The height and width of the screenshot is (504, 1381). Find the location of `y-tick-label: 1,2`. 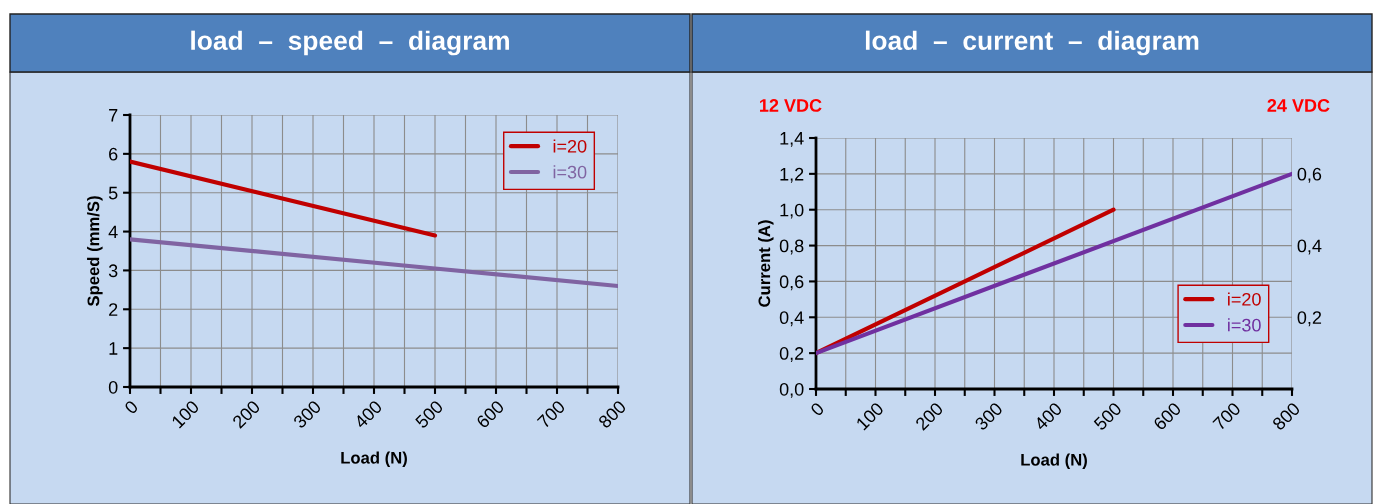

y-tick-label: 1,2 is located at coordinates (792, 175).